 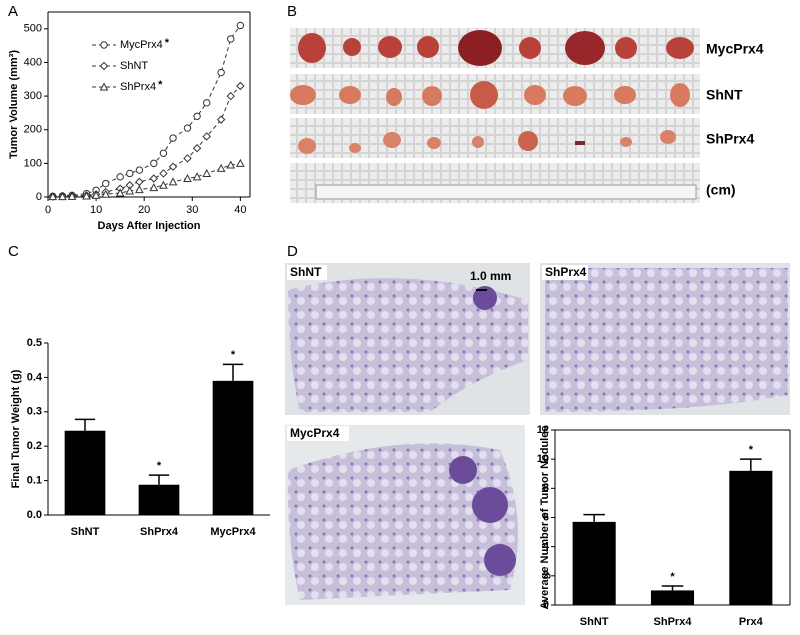 I want to click on y-axis-title: Tumor Volume (mm³), so click(x=14, y=104).